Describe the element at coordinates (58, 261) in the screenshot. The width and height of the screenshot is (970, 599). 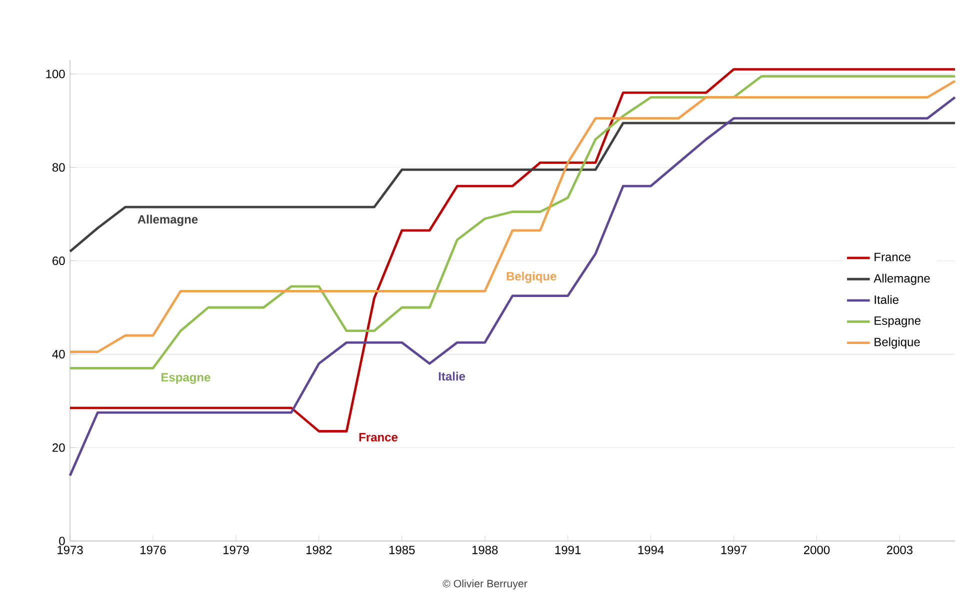
I see `y-tick-label: 60` at that location.